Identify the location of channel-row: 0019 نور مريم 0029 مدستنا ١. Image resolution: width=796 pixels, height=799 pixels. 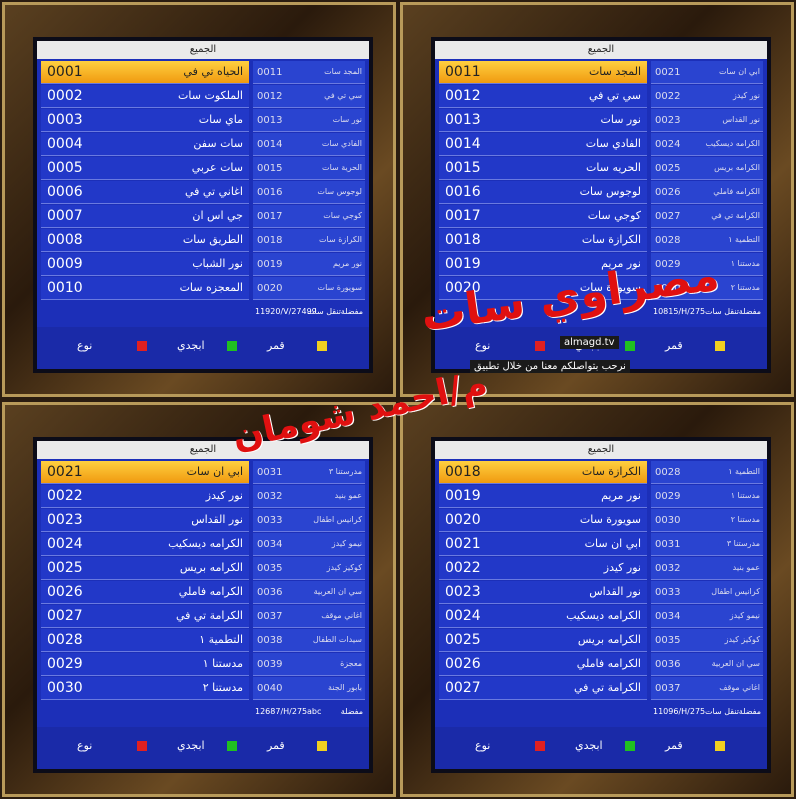
(601, 265).